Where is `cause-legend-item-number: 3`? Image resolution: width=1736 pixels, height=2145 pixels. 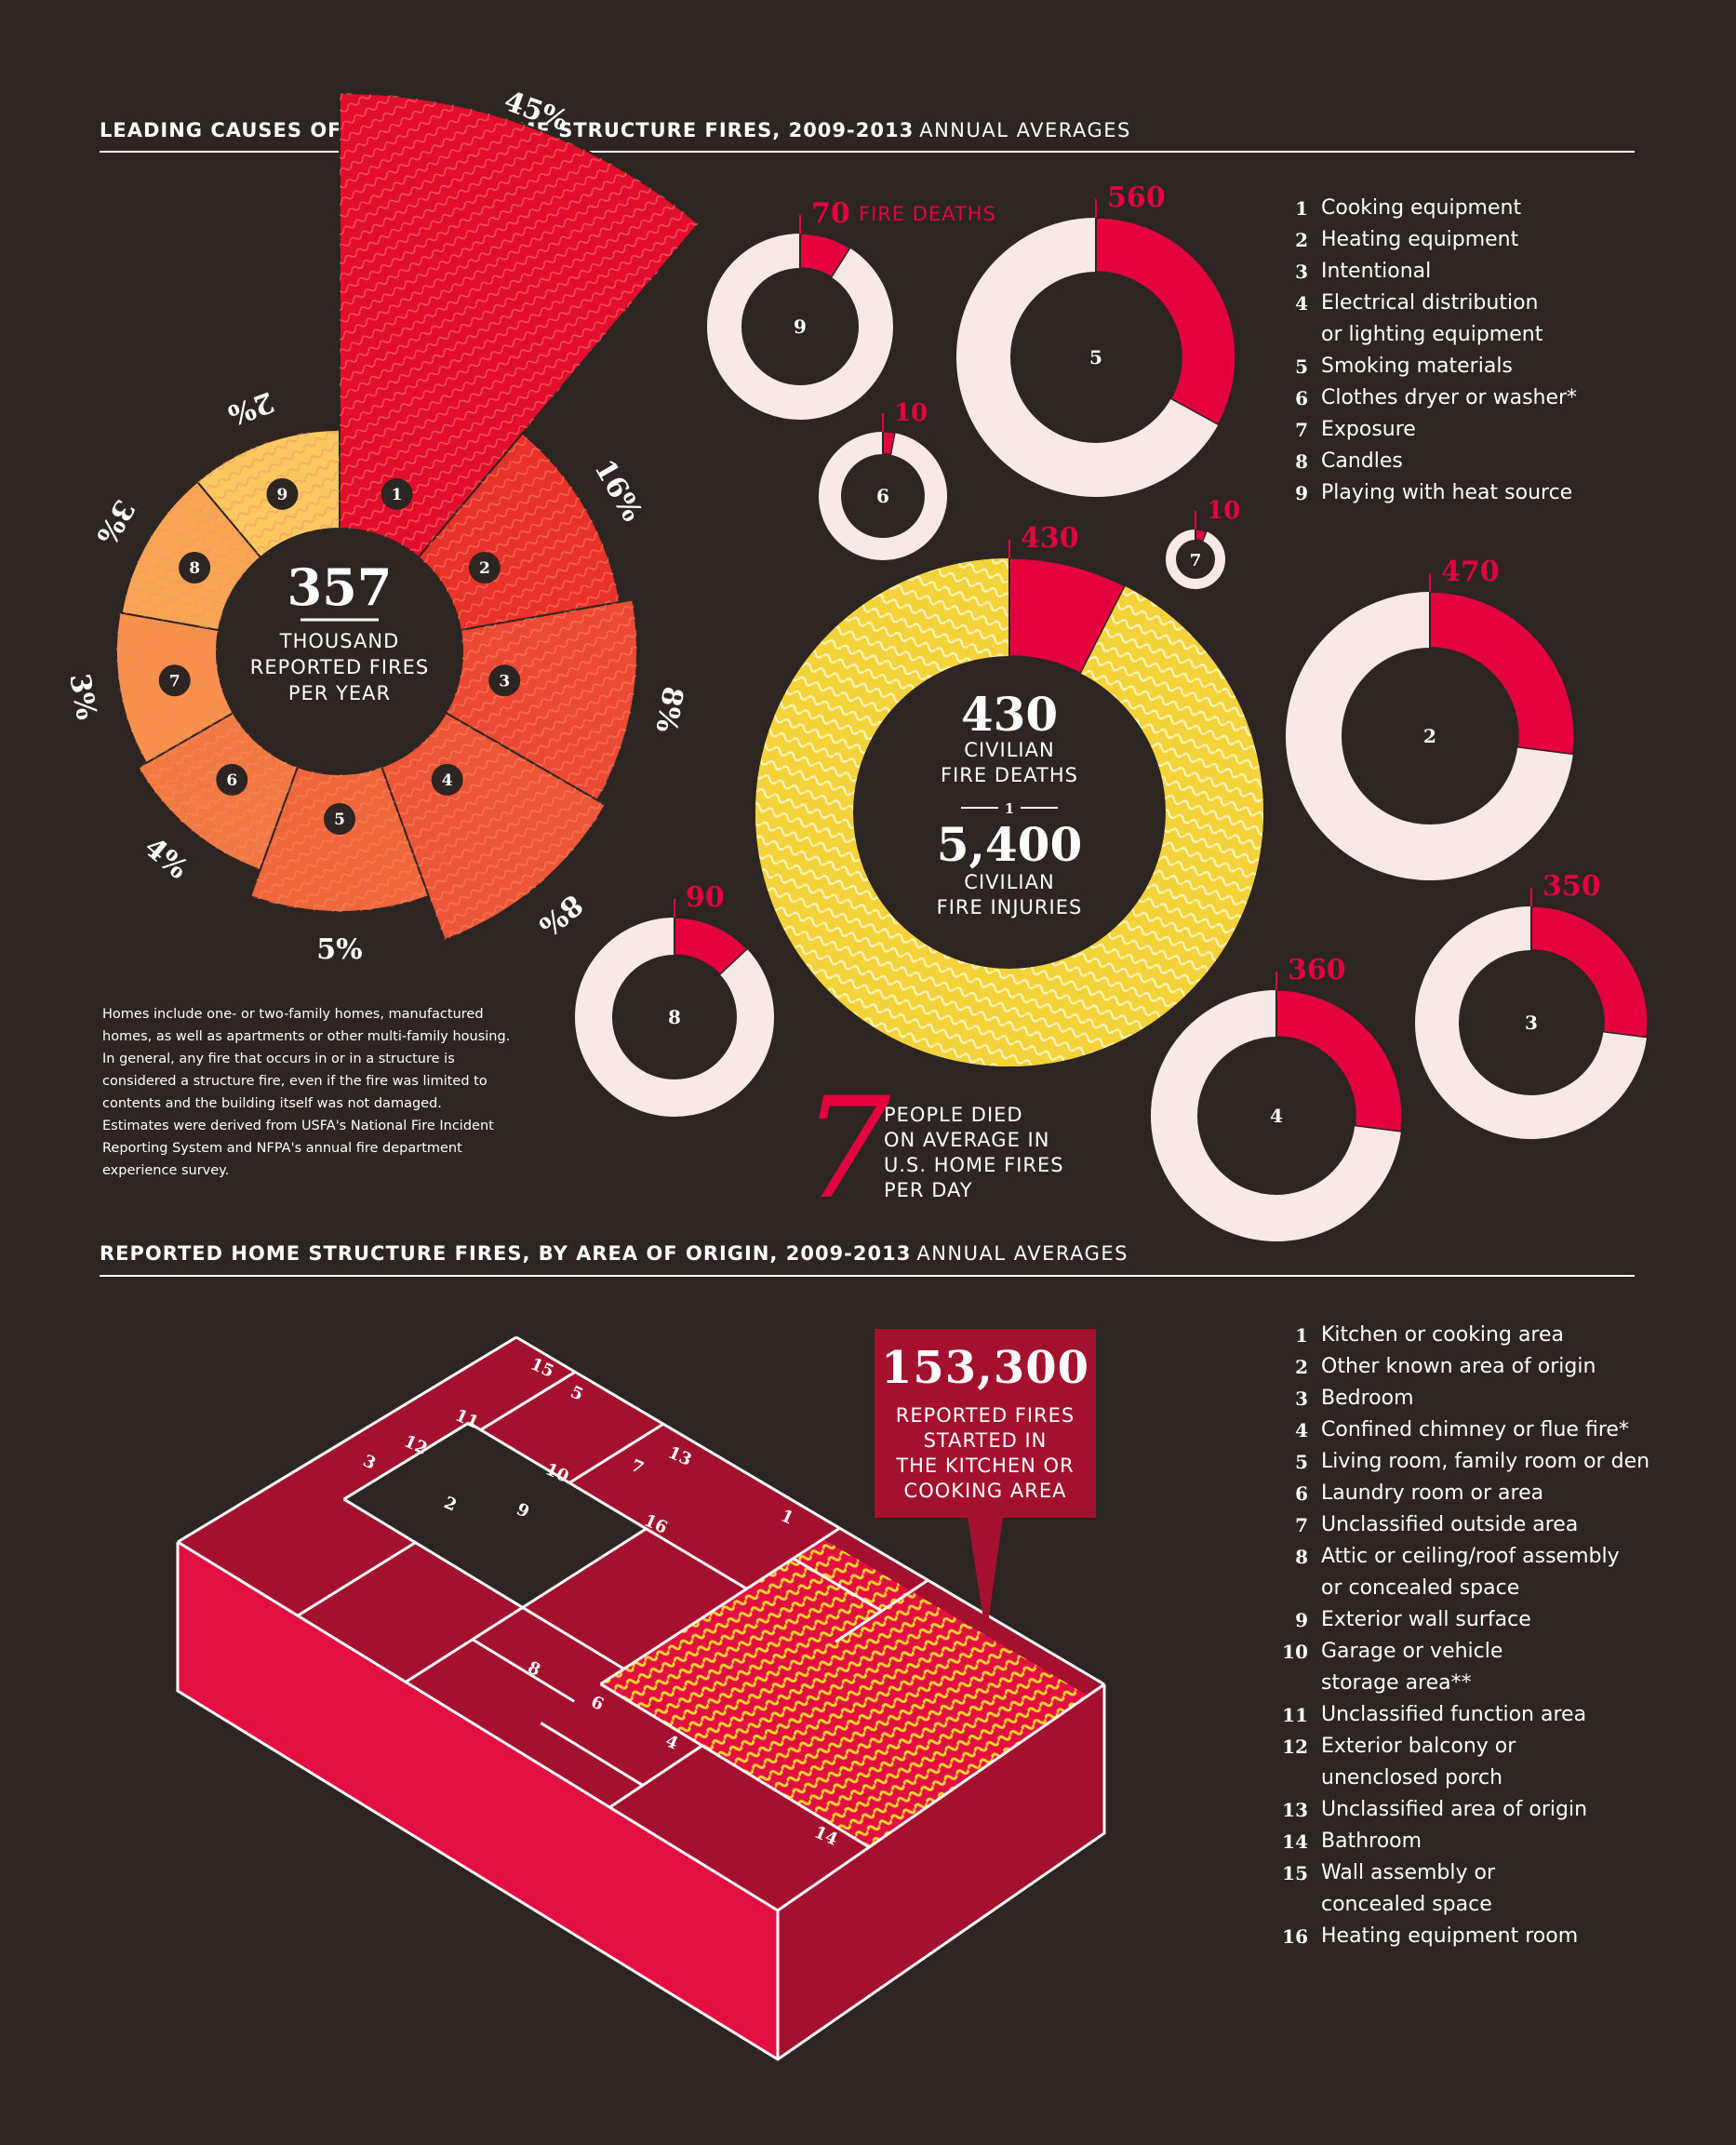 cause-legend-item-number: 3 is located at coordinates (1301, 272).